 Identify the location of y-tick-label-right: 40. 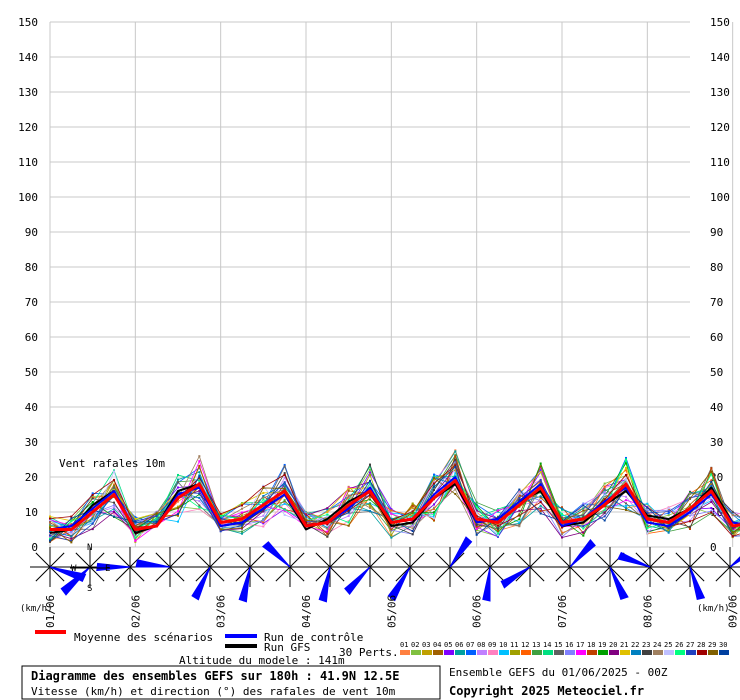
(716, 407).